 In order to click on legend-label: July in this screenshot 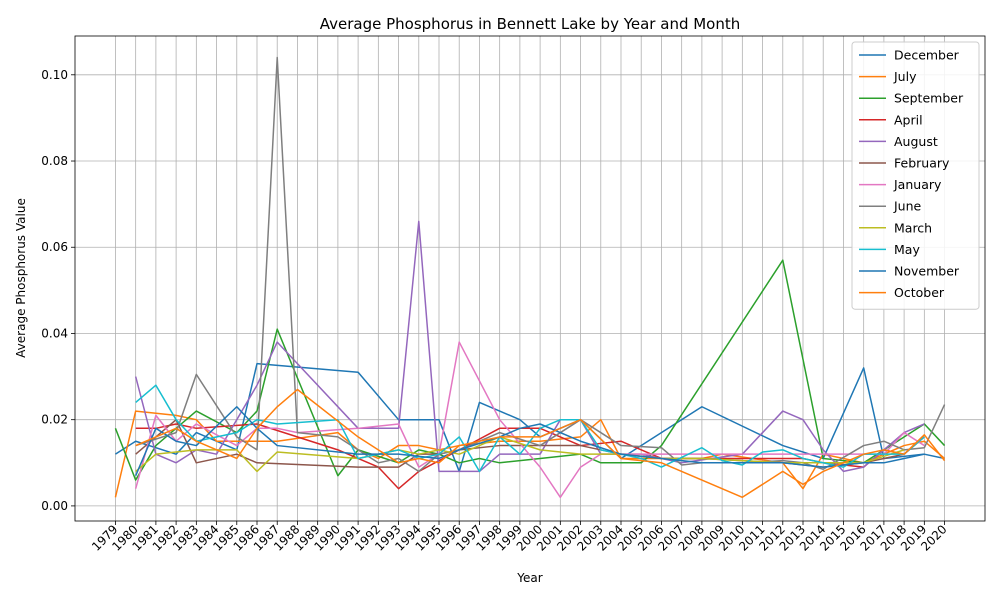, I will do `click(905, 76)`.